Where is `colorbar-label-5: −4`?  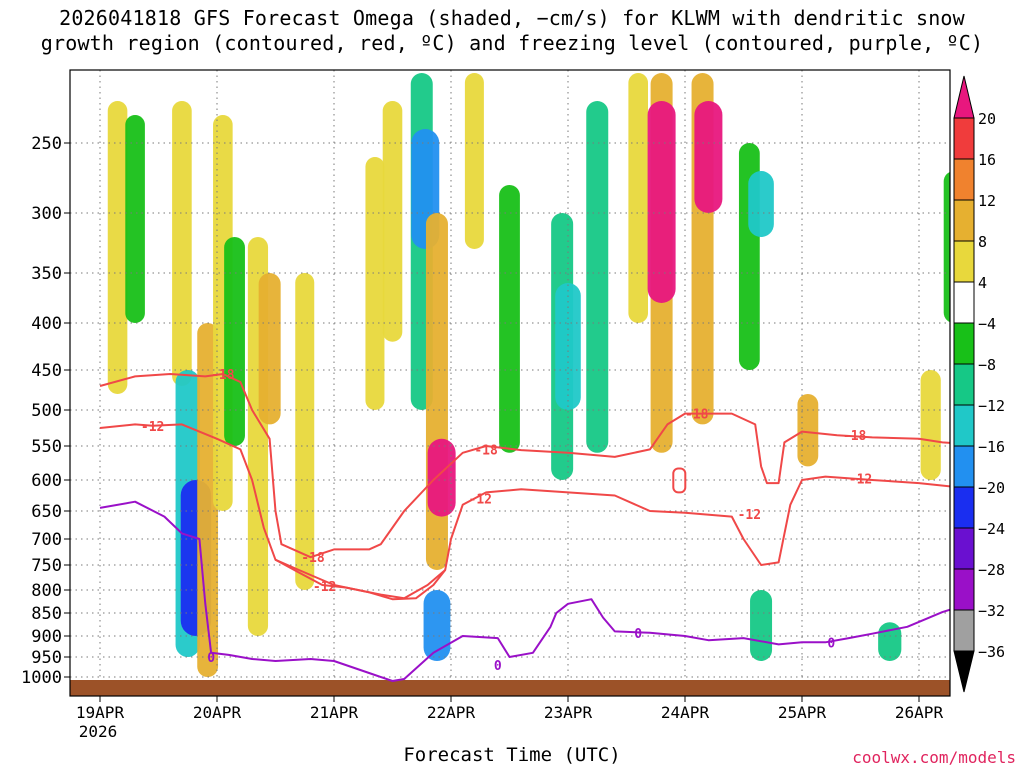 colorbar-label-5: −4 is located at coordinates (987, 324).